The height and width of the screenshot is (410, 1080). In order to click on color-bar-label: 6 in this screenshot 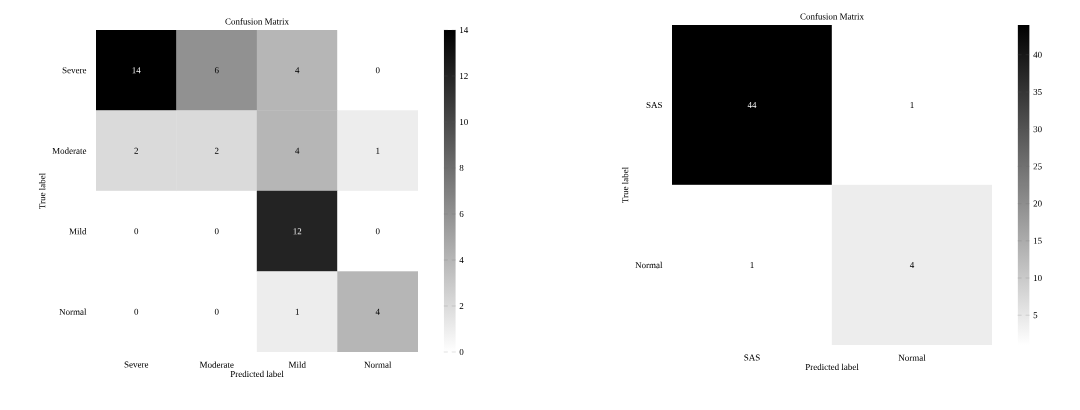, I will do `click(461, 214)`.